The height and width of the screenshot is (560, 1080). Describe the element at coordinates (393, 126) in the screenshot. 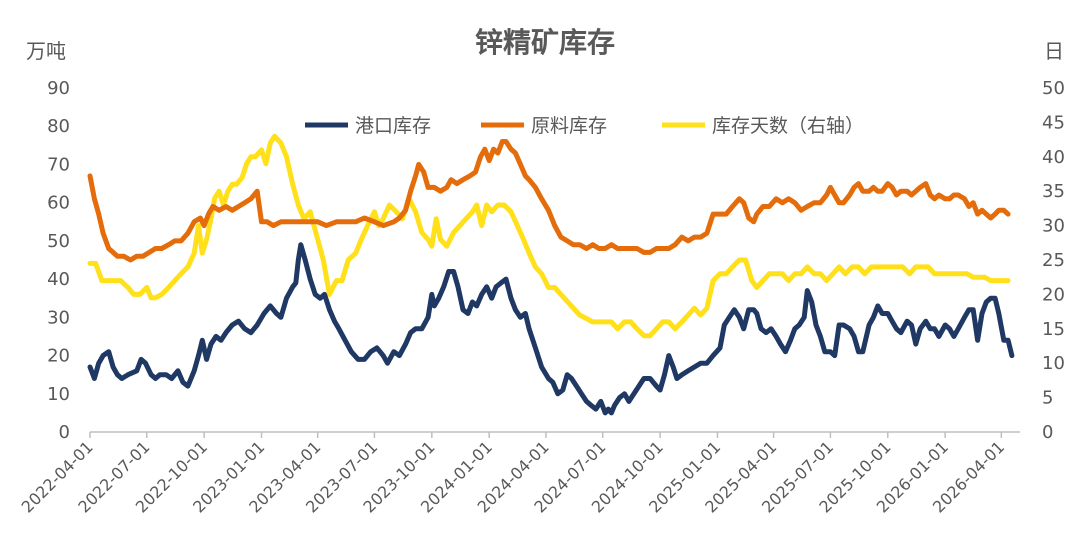

I see `legend-label-port-stock: 港口库存` at that location.